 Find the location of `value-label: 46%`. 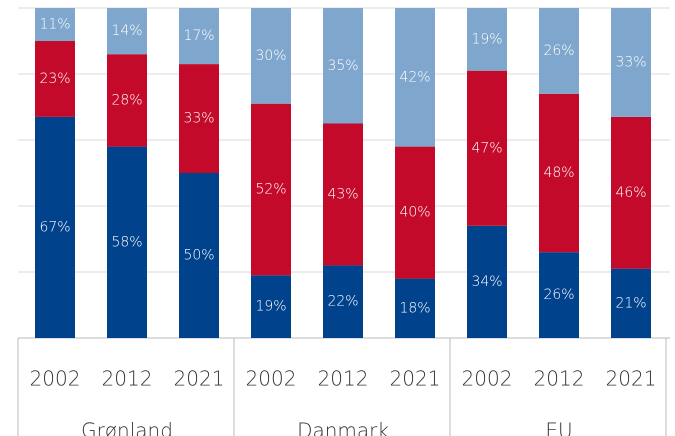

value-label: 46% is located at coordinates (630, 193).